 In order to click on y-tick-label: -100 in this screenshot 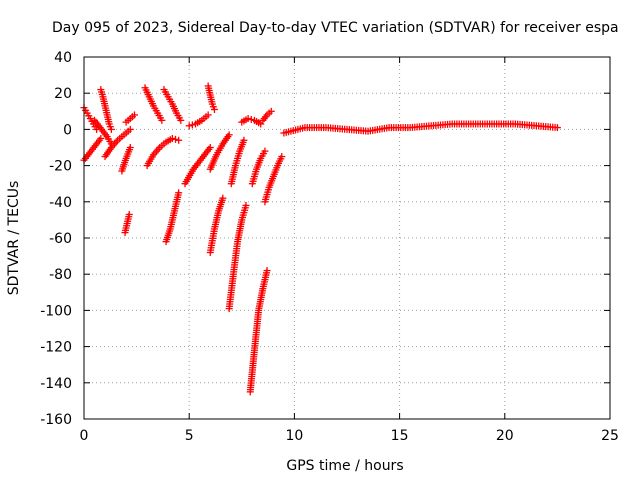, I will do `click(56, 311)`.